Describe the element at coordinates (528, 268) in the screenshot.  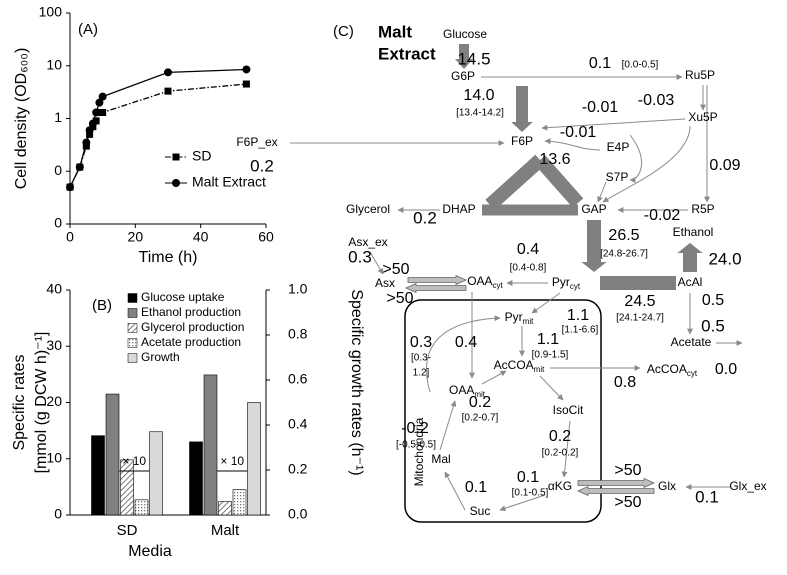
I see `flux-range: [0.4-0.8]` at that location.